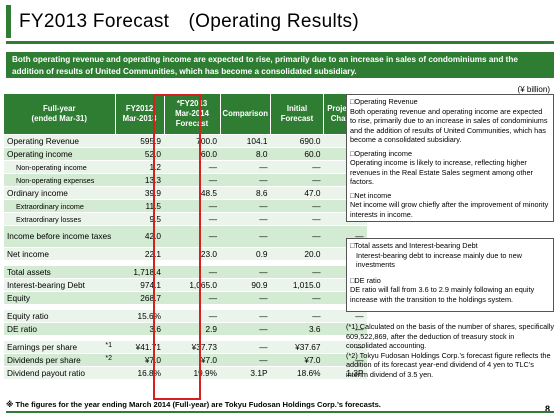 This screenshot has height=420, width=560. Describe the element at coordinates (44, 360) in the screenshot. I see `row-label-text: Dividends per share` at that location.